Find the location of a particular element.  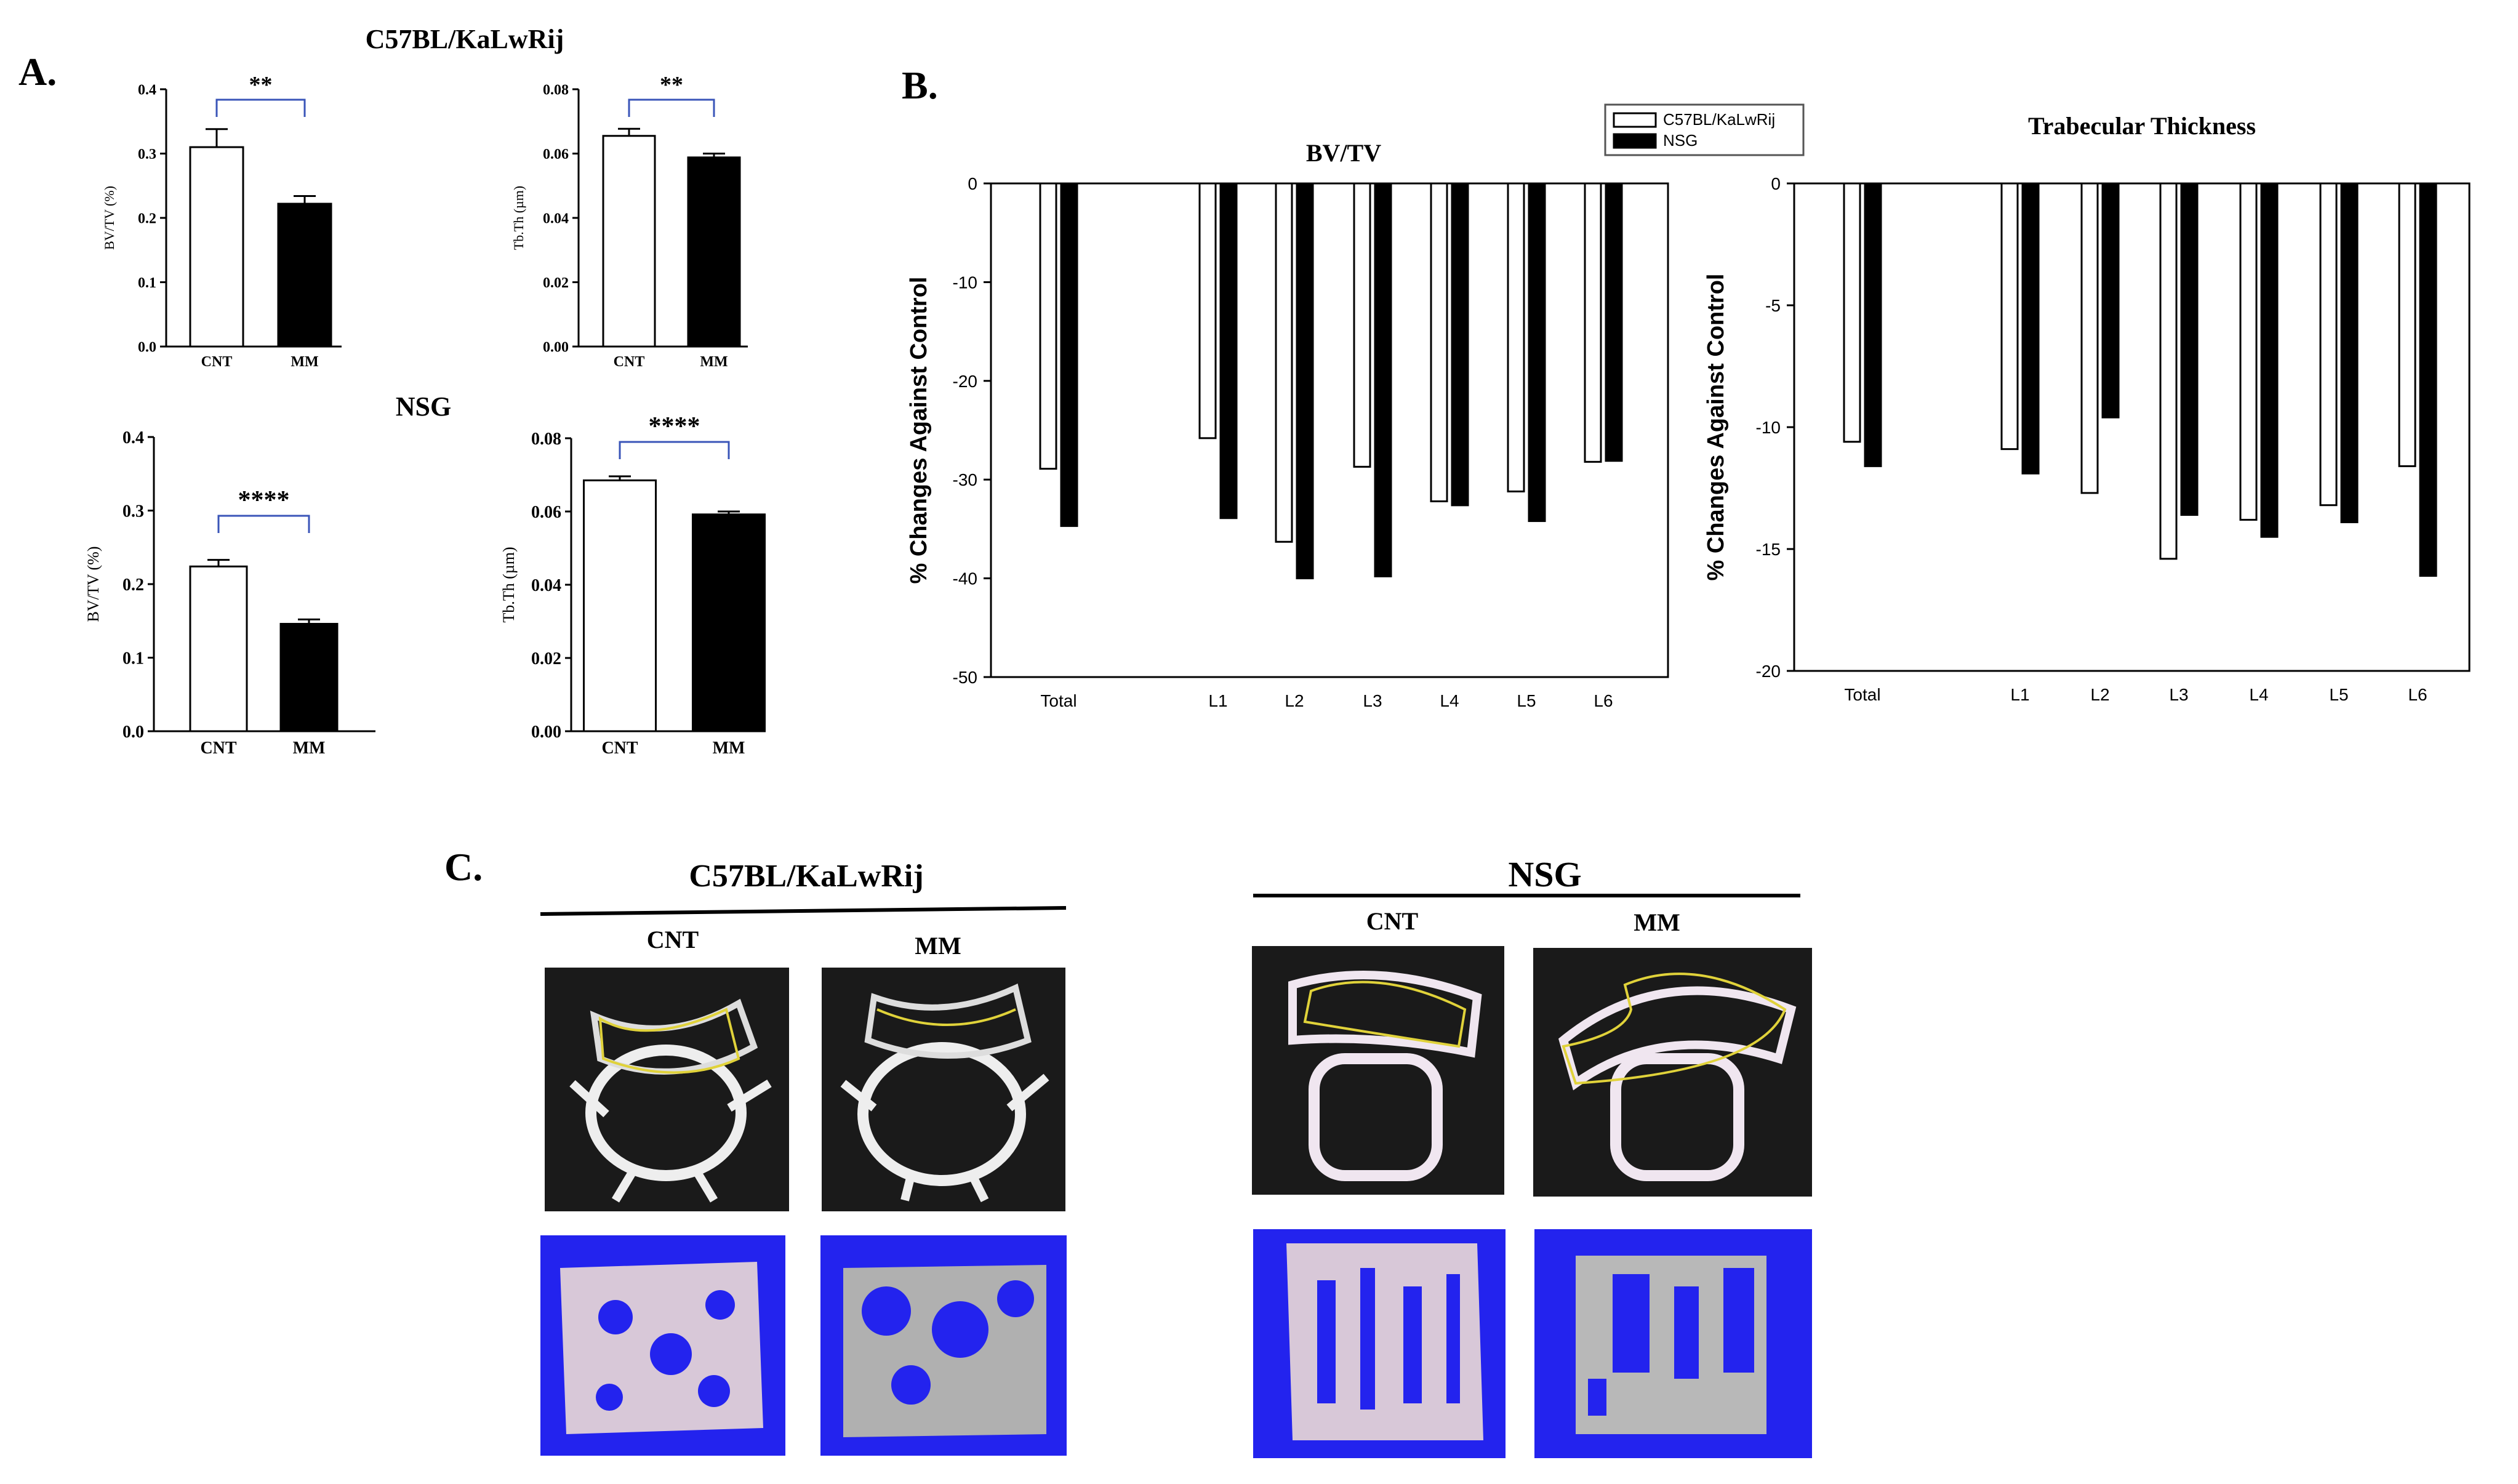

y-tick-label: -50 is located at coordinates (965, 677).